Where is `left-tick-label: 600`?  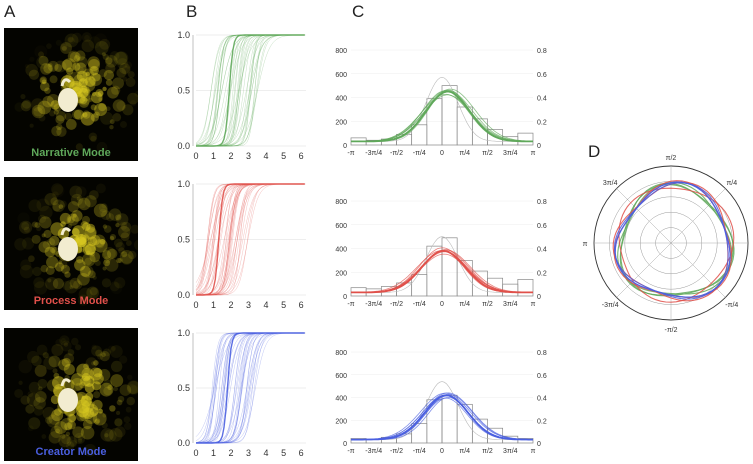
left-tick-label: 600 is located at coordinates (341, 376).